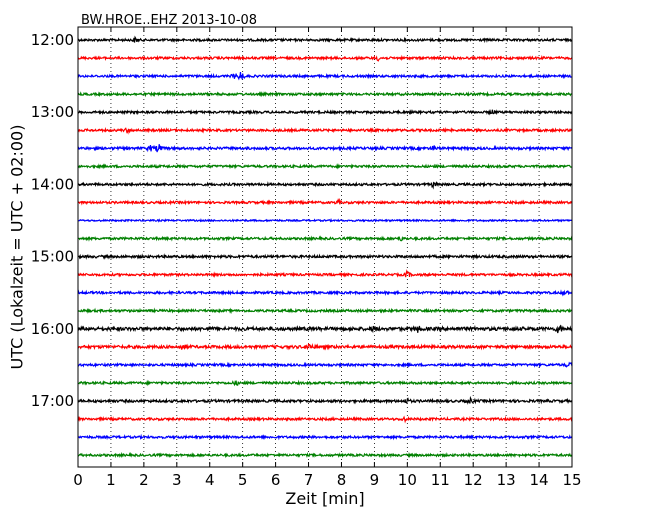 The image size is (650, 520). I want to click on y-tick-label: 12:00, so click(52, 40).